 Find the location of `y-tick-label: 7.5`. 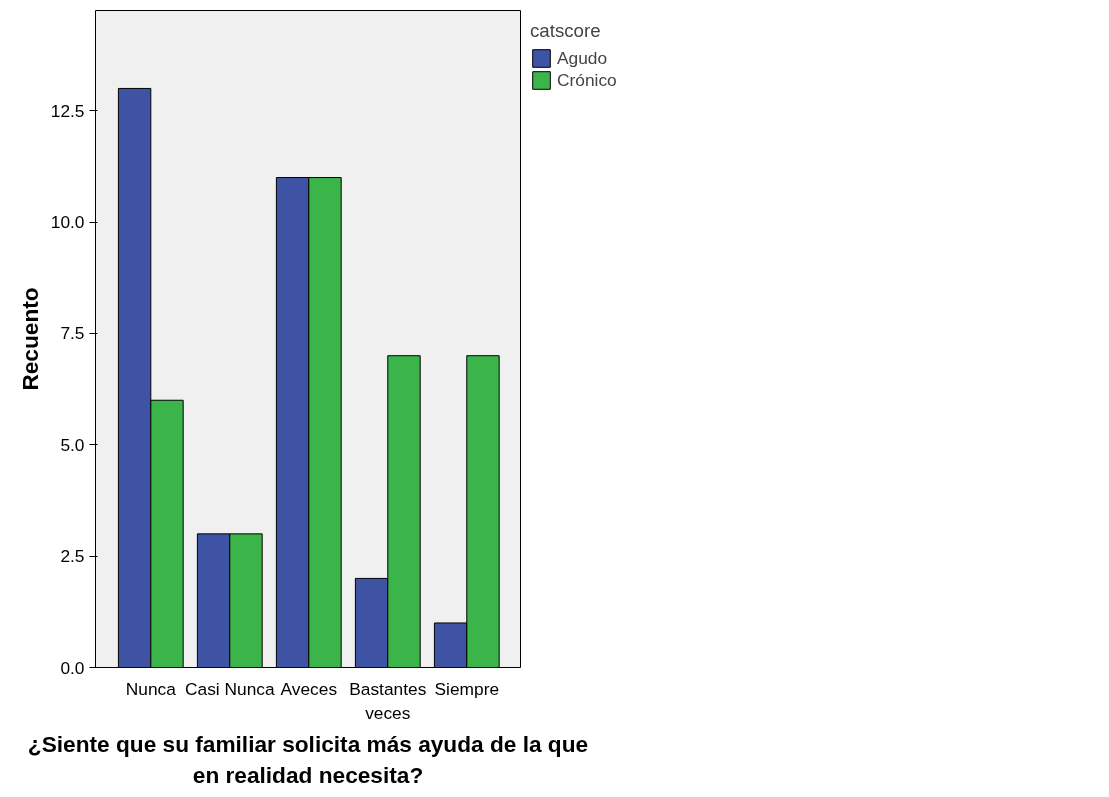

y-tick-label: 7.5 is located at coordinates (72, 333).